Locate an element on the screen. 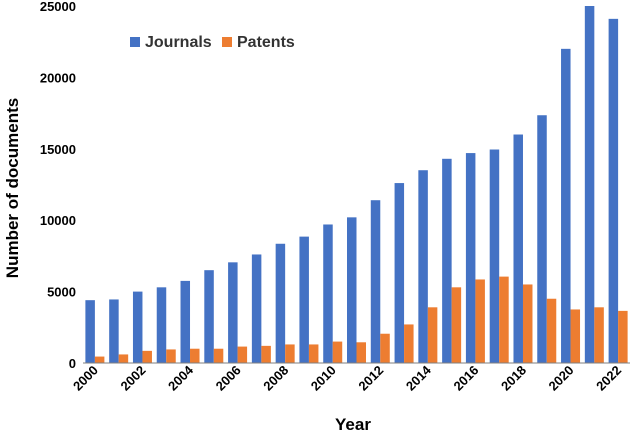 This screenshot has width=634, height=432. bar-patents-2002 is located at coordinates (147, 356).